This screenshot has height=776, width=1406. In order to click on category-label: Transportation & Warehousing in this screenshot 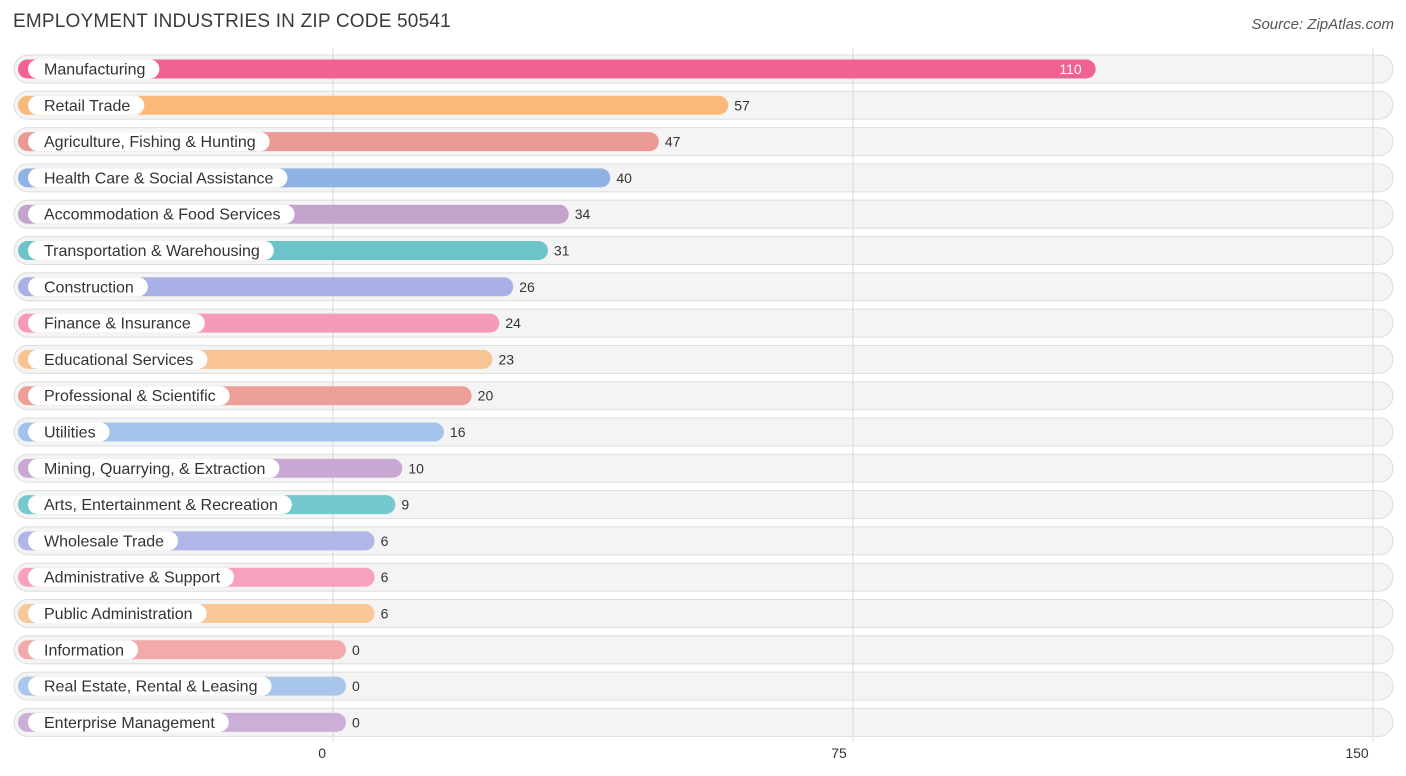, I will do `click(152, 251)`.